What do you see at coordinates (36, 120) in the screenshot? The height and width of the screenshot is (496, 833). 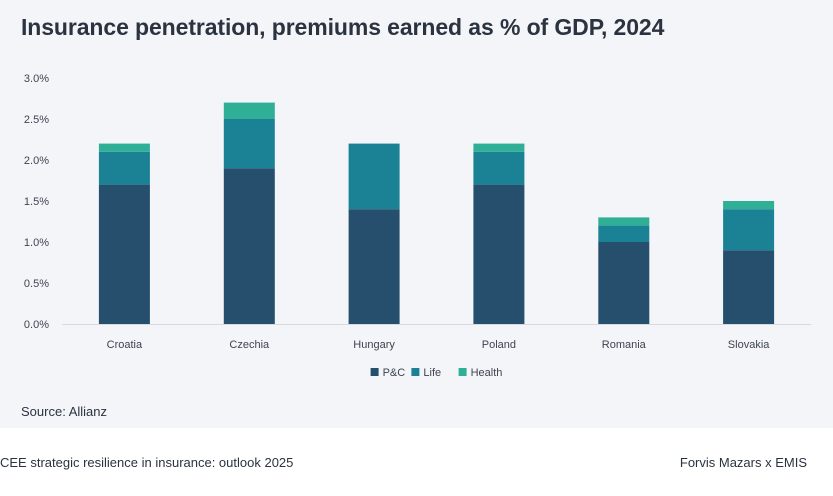 I see `y-tick-label: 2.5%` at bounding box center [36, 120].